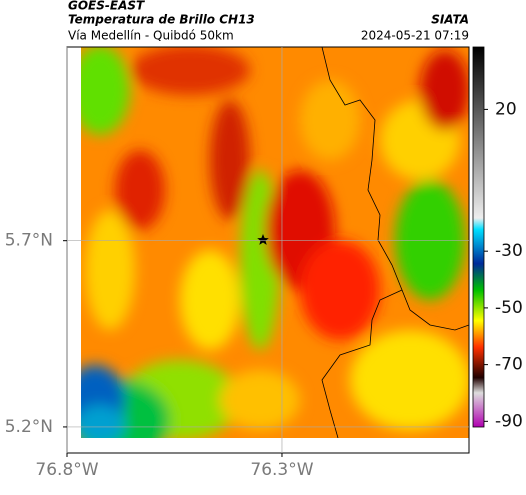 The width and height of the screenshot is (526, 495). I want to click on datetime: 2024-05-21 07:19, so click(415, 36).